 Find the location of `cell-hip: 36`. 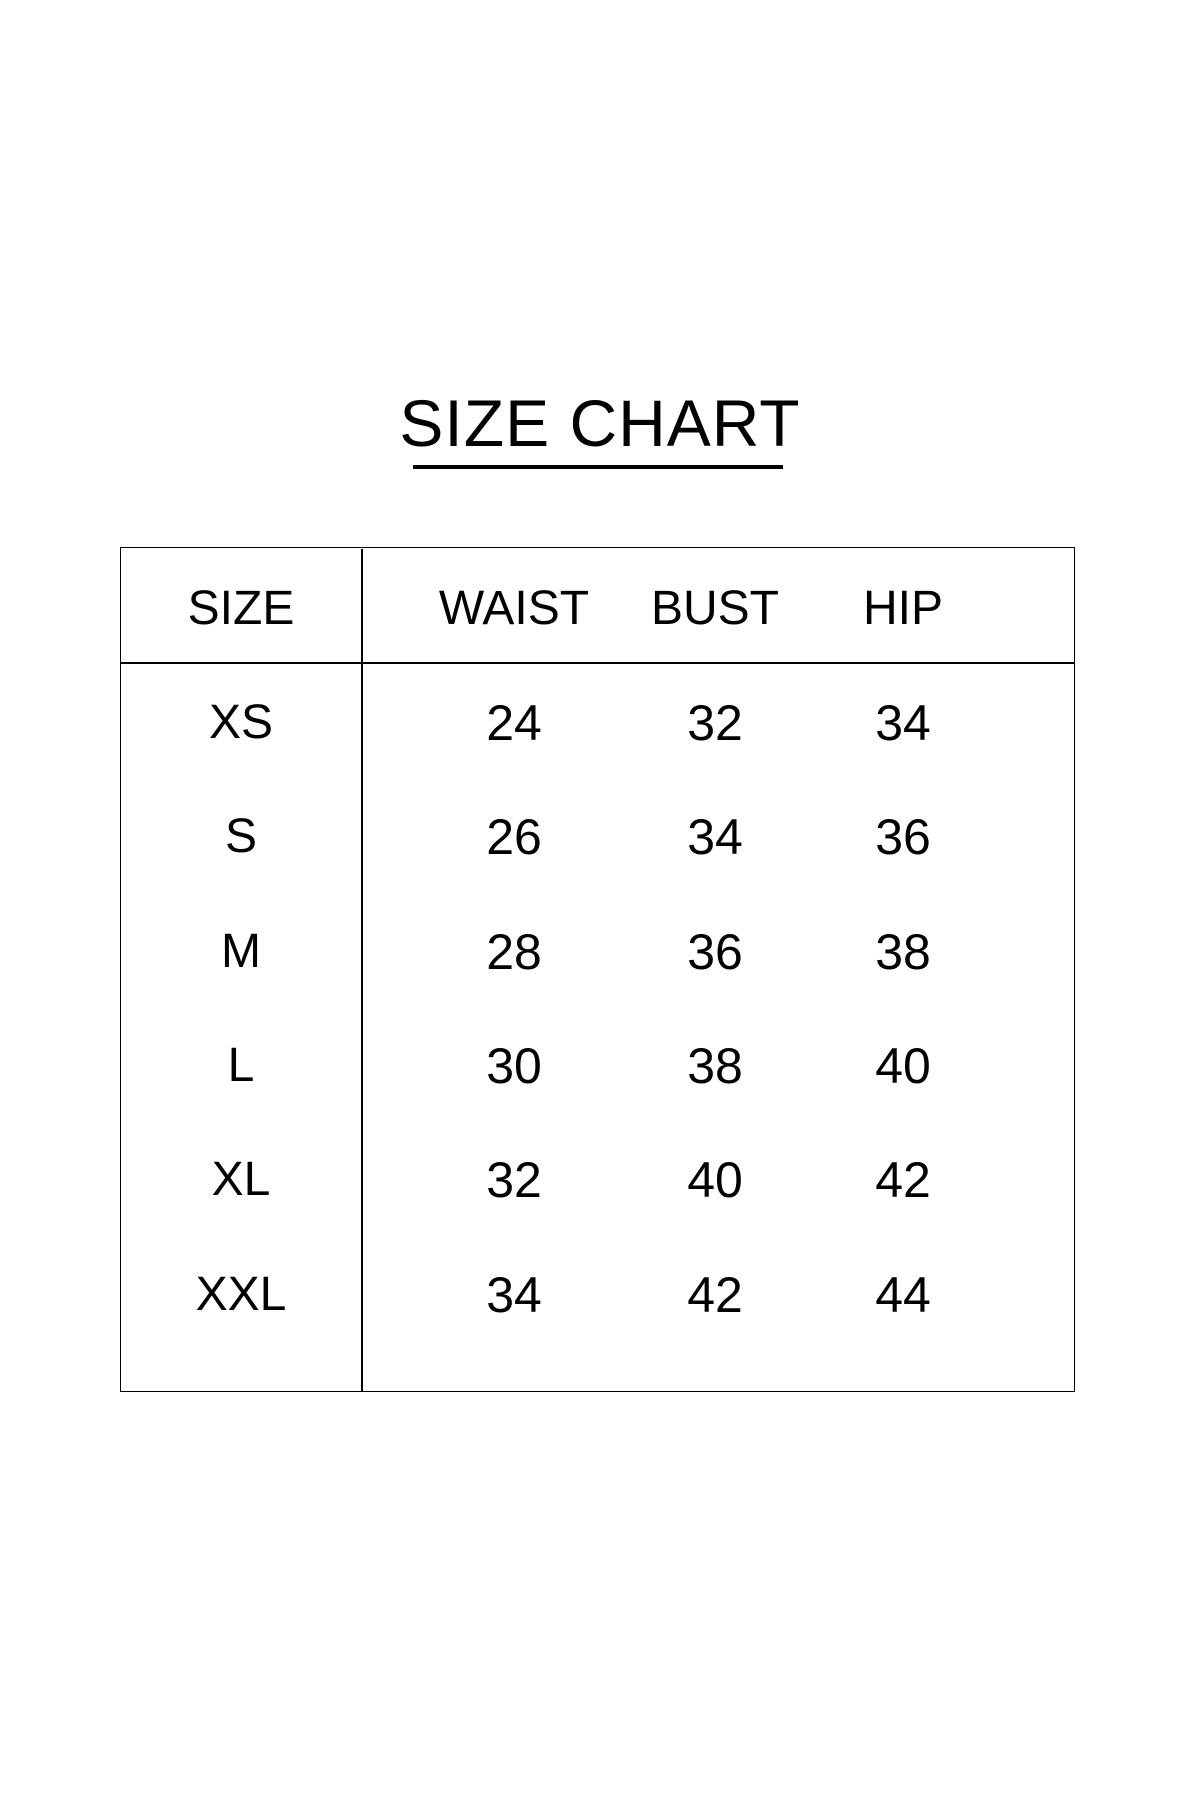

cell-hip: 36 is located at coordinates (903, 837).